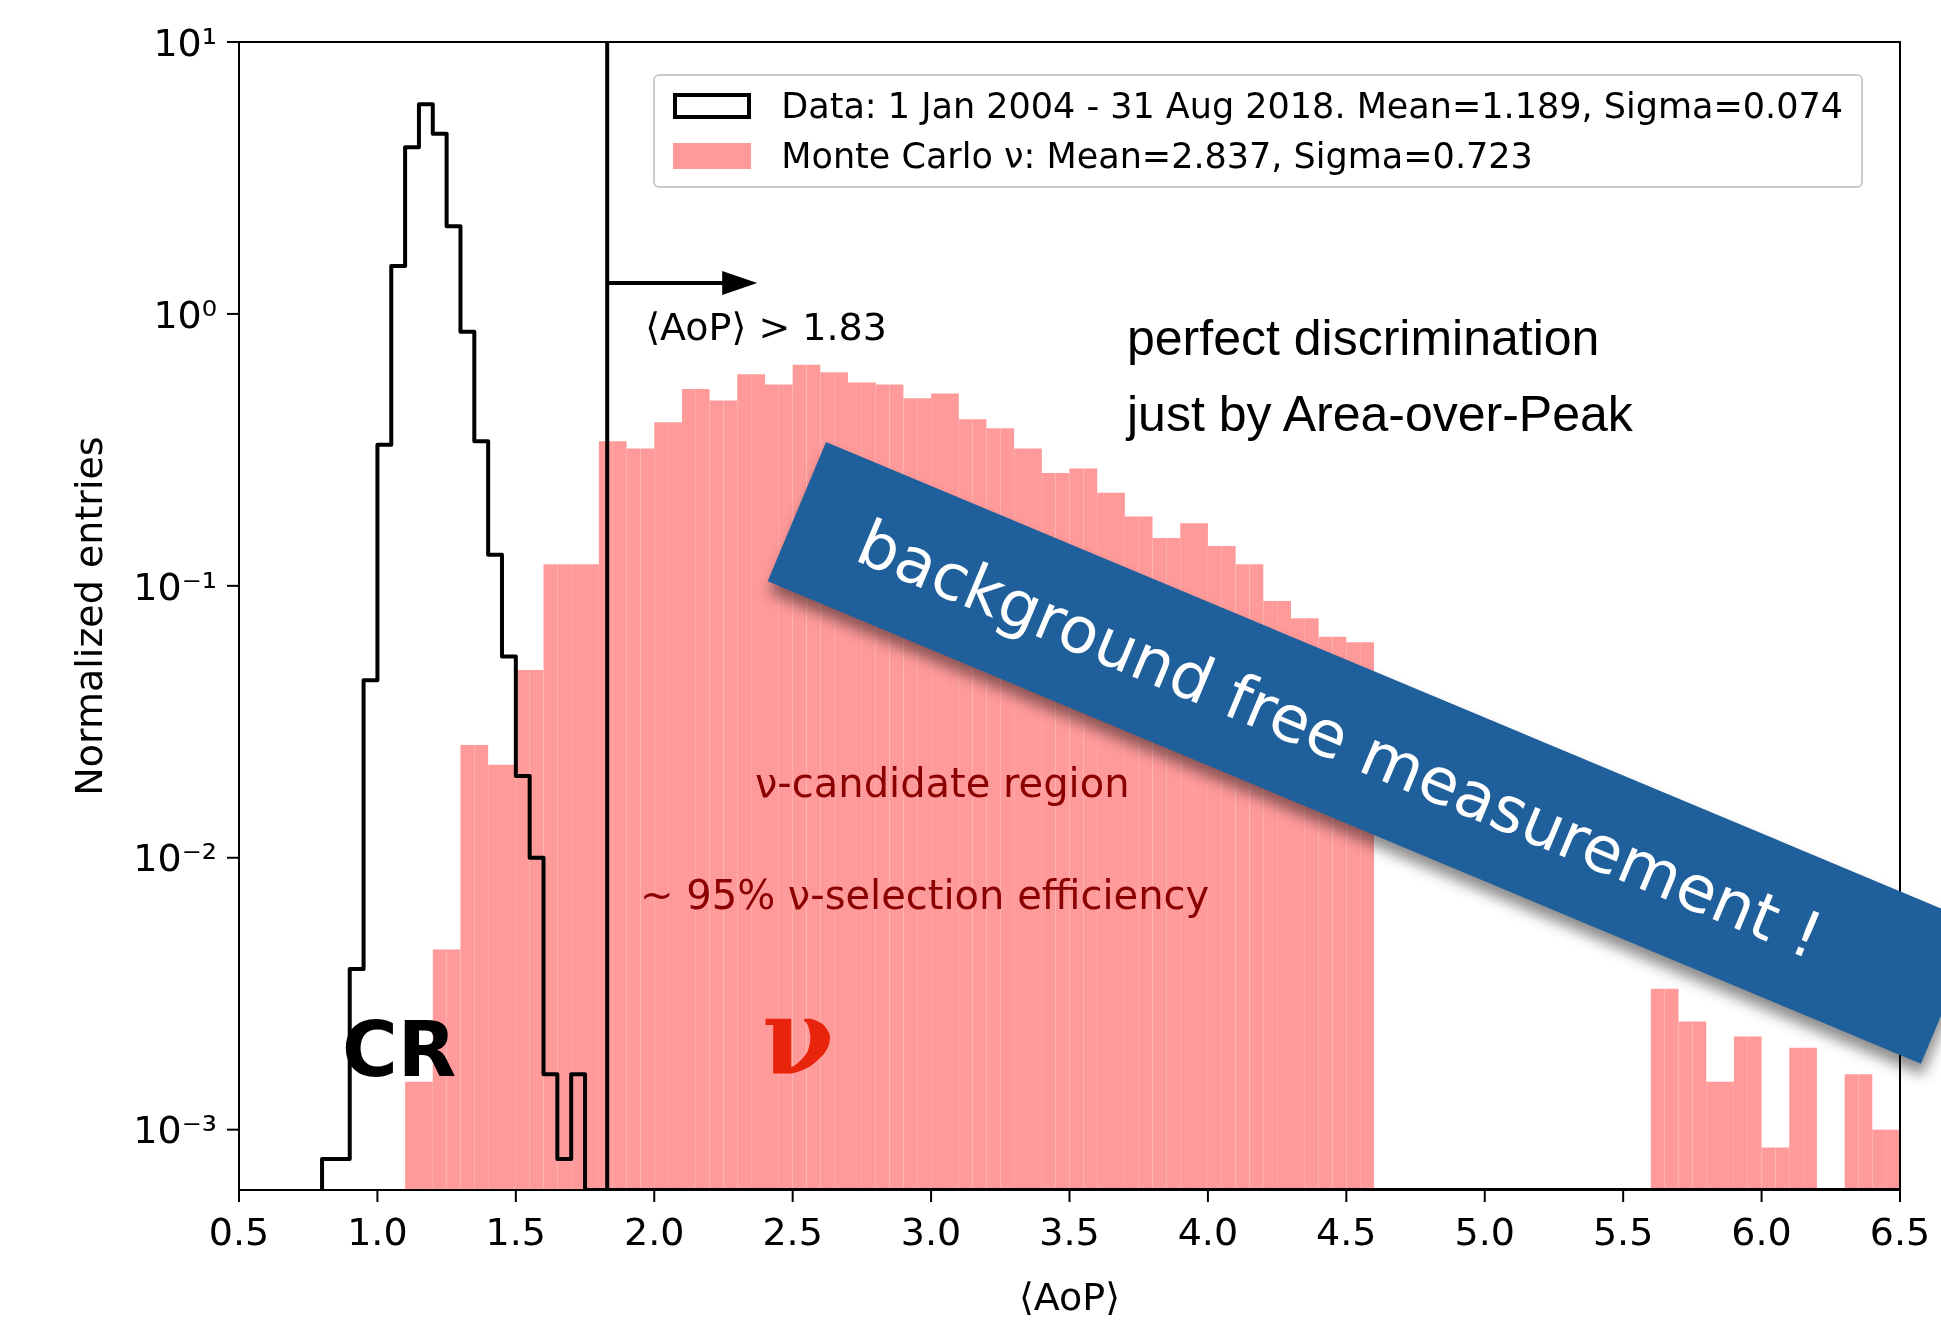 The width and height of the screenshot is (1941, 1326). What do you see at coordinates (239, 1231) in the screenshot?
I see `x-tick-label: 0.5` at bounding box center [239, 1231].